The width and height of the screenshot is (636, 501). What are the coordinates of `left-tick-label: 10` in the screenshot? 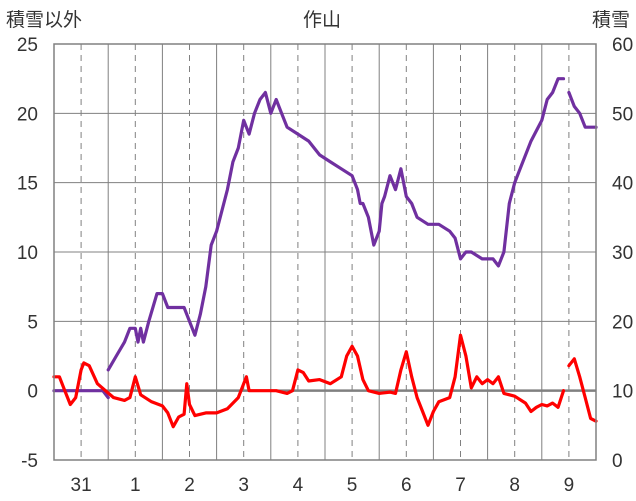 It's located at (27, 253).